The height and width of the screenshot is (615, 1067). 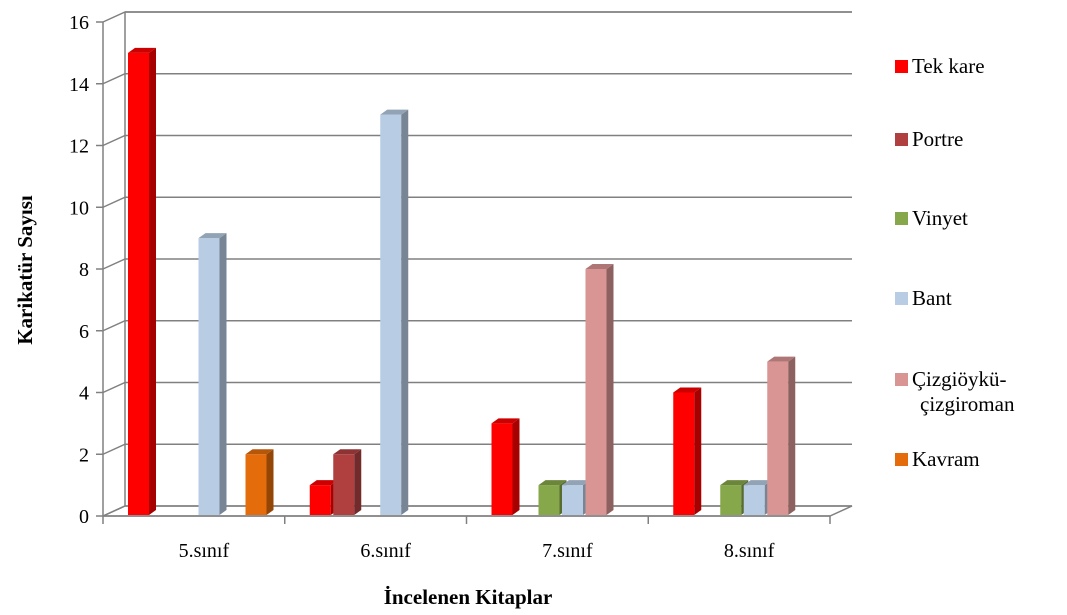 I want to click on legend-label: Portre, so click(x=937, y=139).